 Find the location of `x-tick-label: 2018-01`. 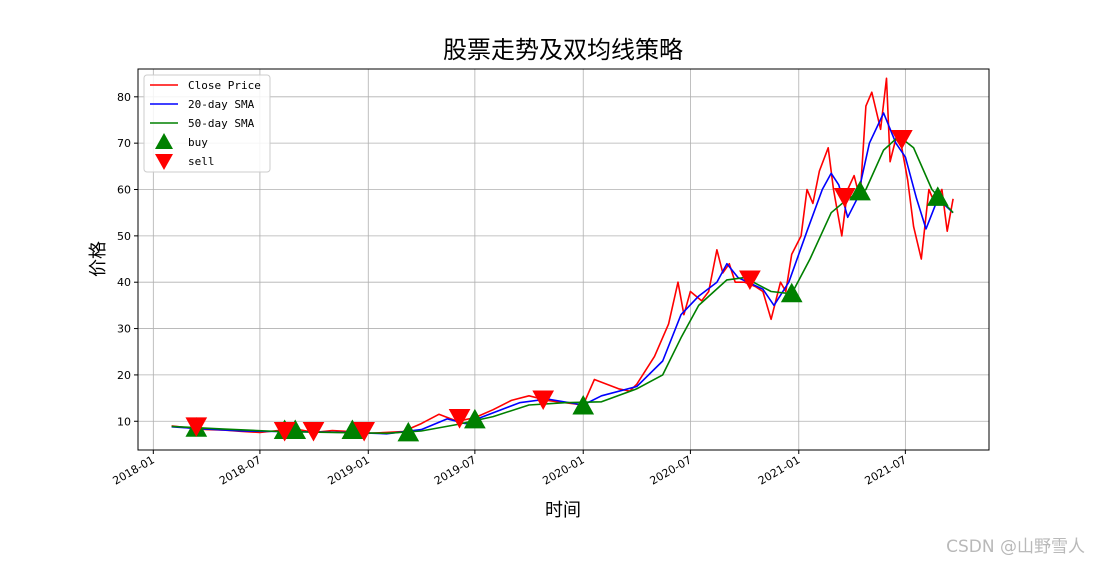

x-tick-label: 2018-01 is located at coordinates (134, 470).